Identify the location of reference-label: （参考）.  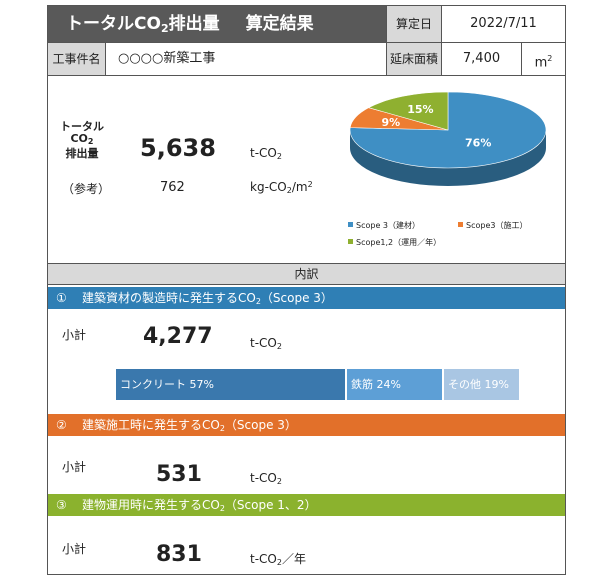
(86, 189).